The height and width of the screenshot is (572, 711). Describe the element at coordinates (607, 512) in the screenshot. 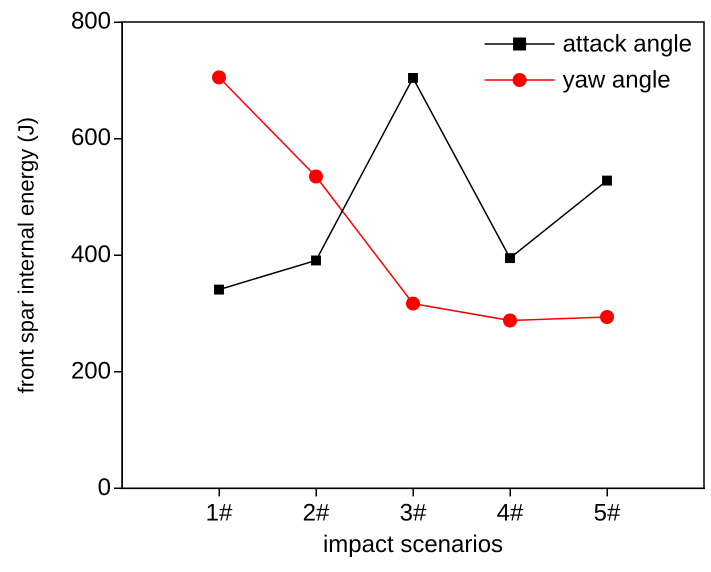

I see `x-tick-label: 5#` at that location.